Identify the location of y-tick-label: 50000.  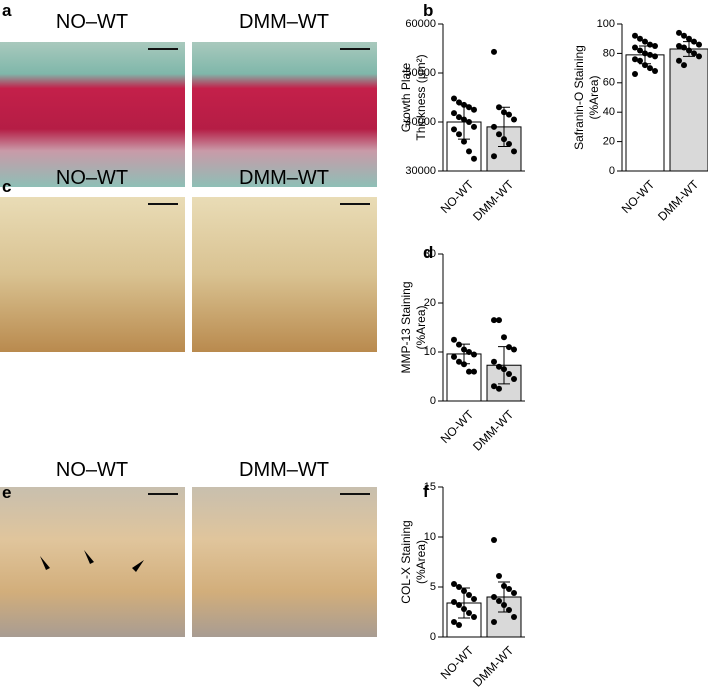
(420, 73).